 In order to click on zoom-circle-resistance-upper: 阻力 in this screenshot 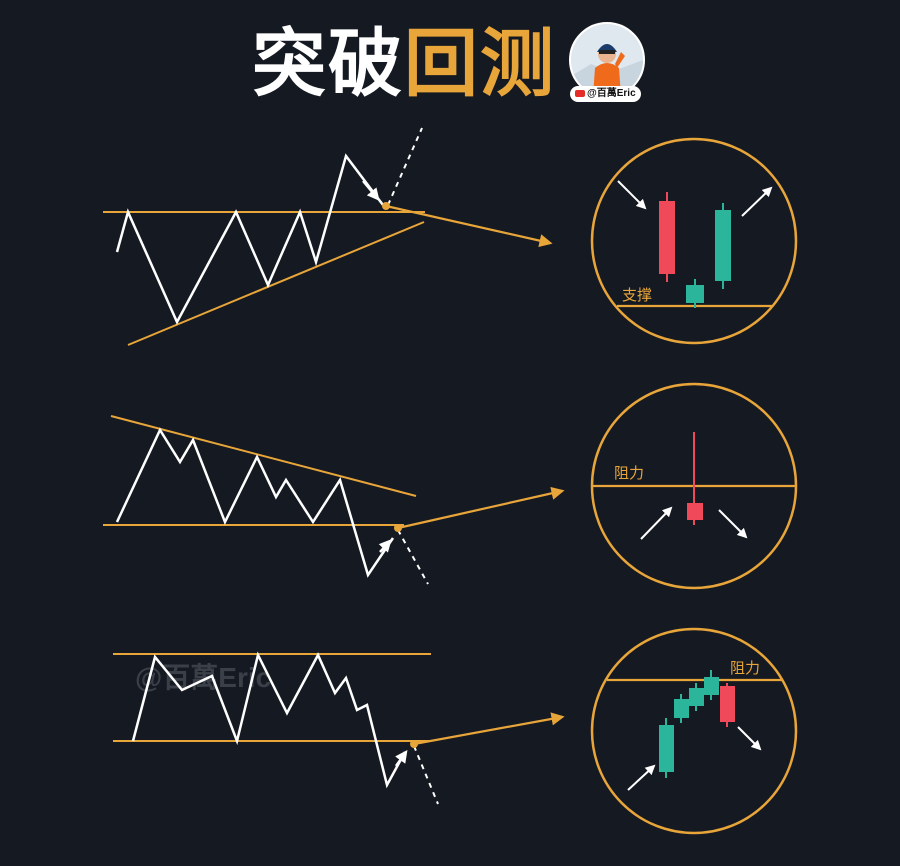, I will do `click(694, 486)`.